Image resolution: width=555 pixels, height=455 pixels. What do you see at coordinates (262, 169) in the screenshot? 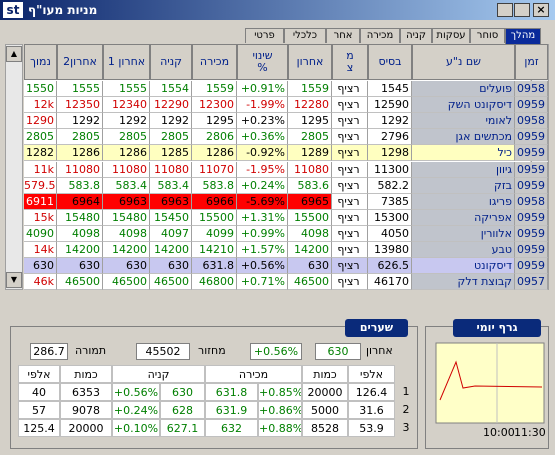
I see `table-cell: -1.95%` at bounding box center [262, 169].